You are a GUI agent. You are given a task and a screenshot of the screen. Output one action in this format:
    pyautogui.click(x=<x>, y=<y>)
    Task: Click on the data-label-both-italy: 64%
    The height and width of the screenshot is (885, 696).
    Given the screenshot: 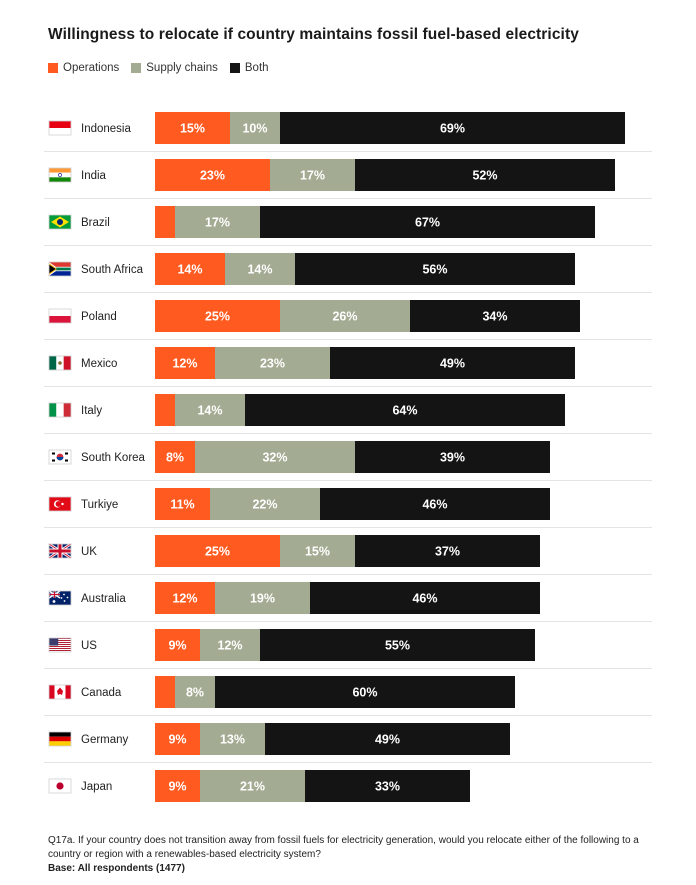 What is the action you would take?
    pyautogui.click(x=404, y=411)
    